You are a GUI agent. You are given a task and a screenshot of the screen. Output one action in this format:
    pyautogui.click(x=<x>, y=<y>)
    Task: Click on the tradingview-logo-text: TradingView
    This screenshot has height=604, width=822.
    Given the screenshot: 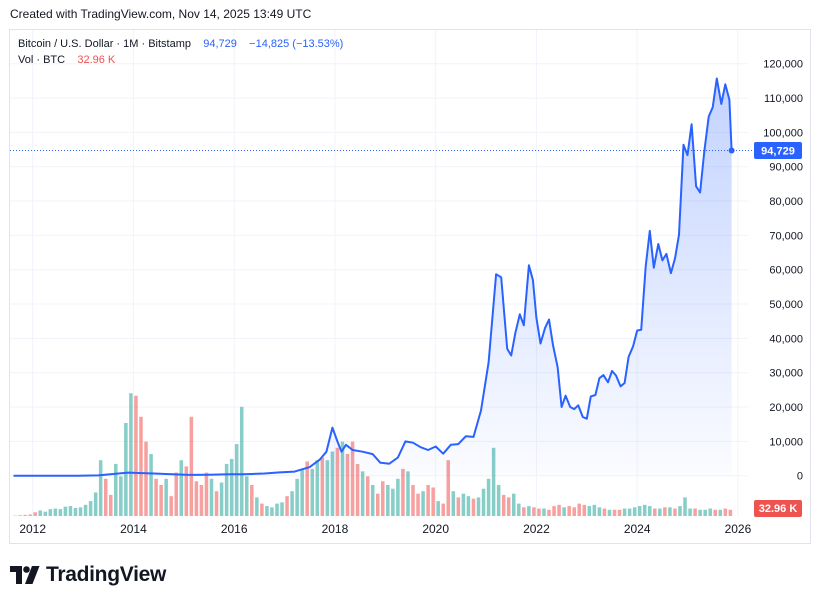 What is the action you would take?
    pyautogui.click(x=106, y=574)
    